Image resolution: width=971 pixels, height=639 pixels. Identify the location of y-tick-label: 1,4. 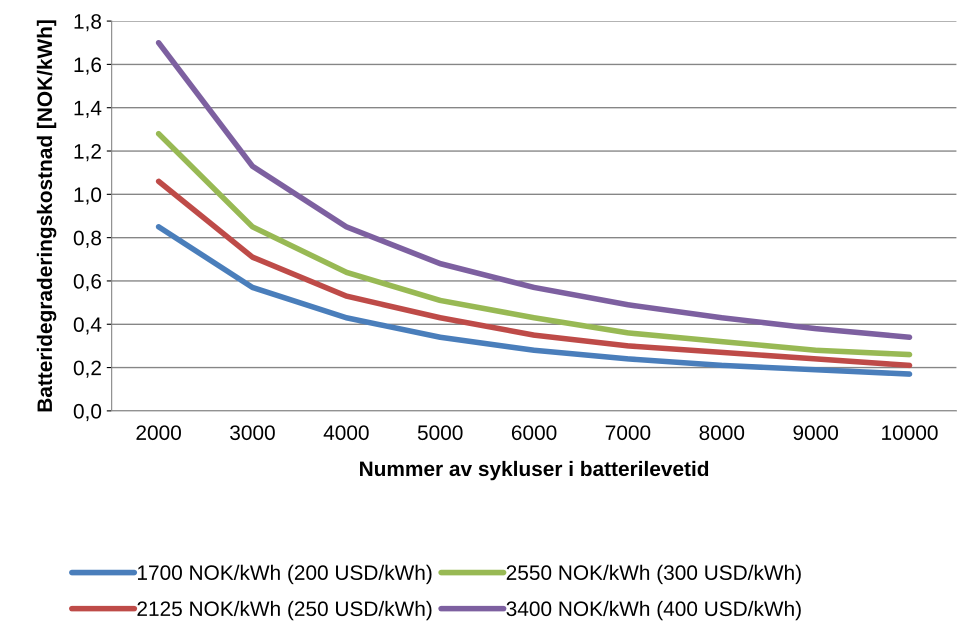
(88, 109).